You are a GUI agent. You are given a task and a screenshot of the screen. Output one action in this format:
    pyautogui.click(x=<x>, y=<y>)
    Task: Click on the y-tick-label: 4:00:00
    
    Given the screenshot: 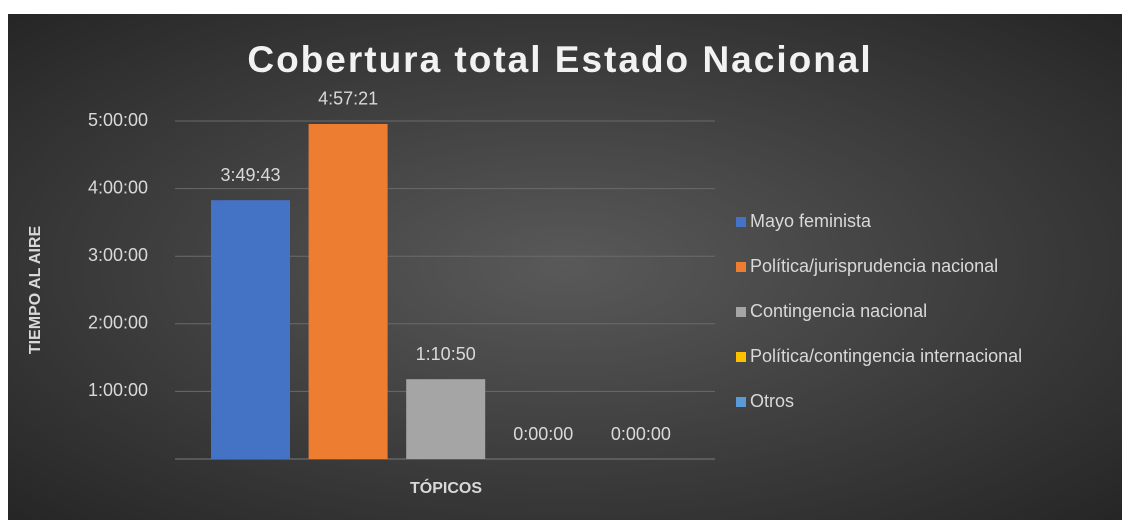 What is the action you would take?
    pyautogui.click(x=118, y=187)
    